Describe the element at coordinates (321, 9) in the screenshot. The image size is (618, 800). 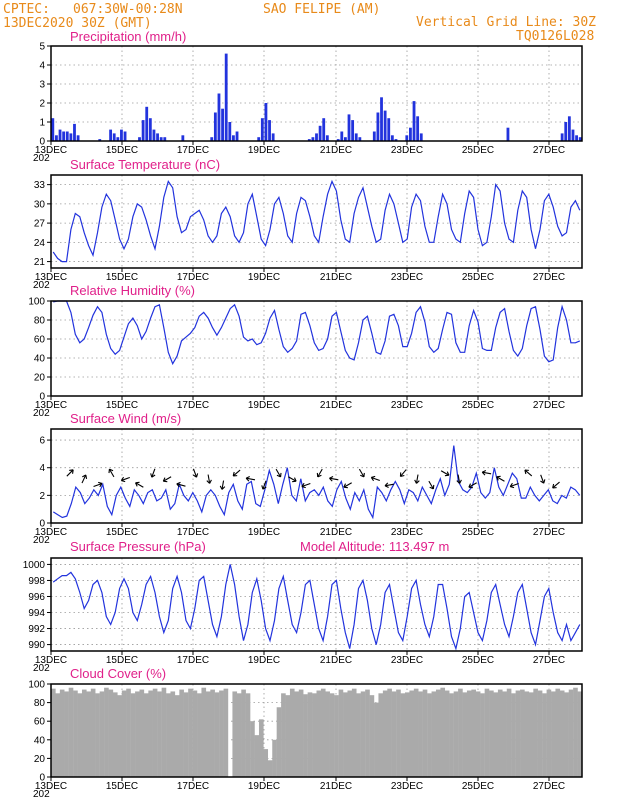
I see `header-station: SAO FELIPE (AM)` at that location.